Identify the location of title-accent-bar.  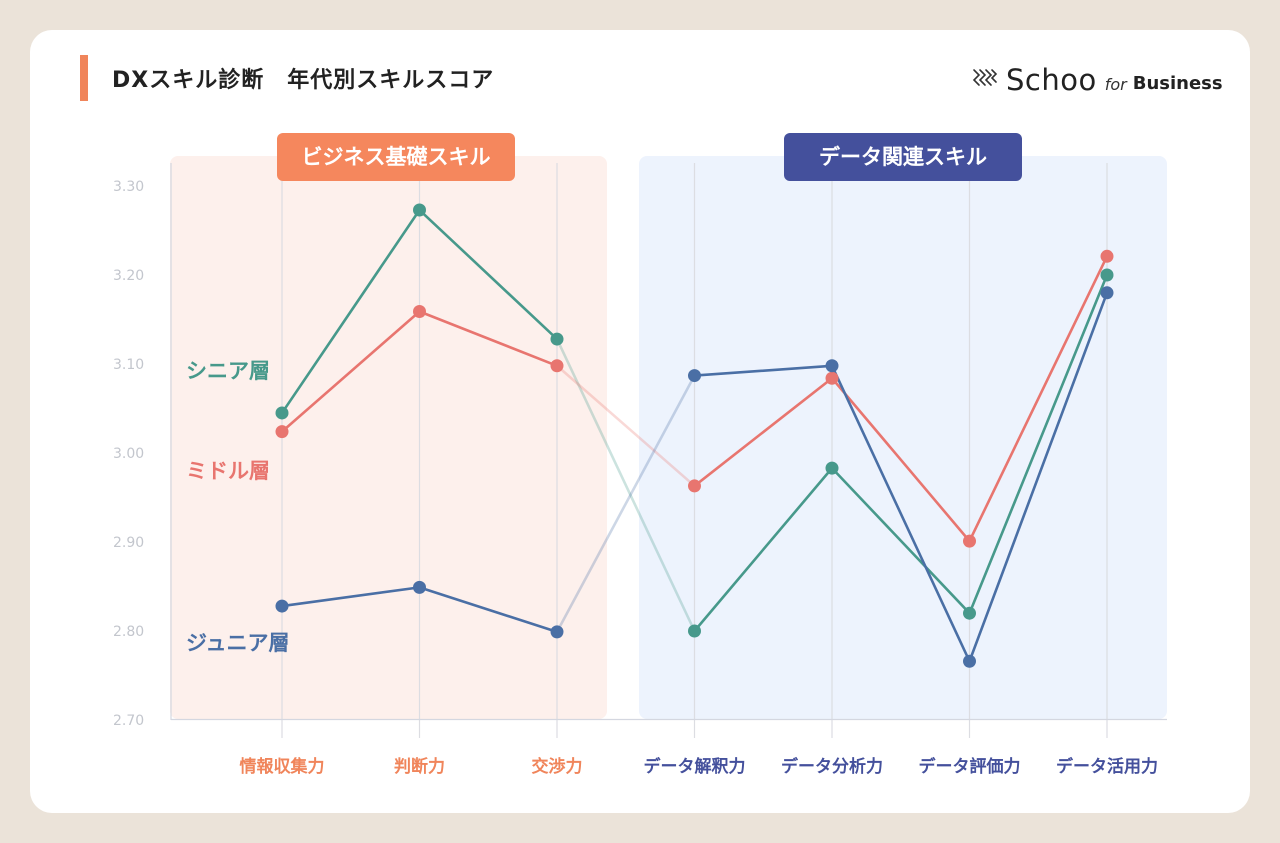
(84, 78).